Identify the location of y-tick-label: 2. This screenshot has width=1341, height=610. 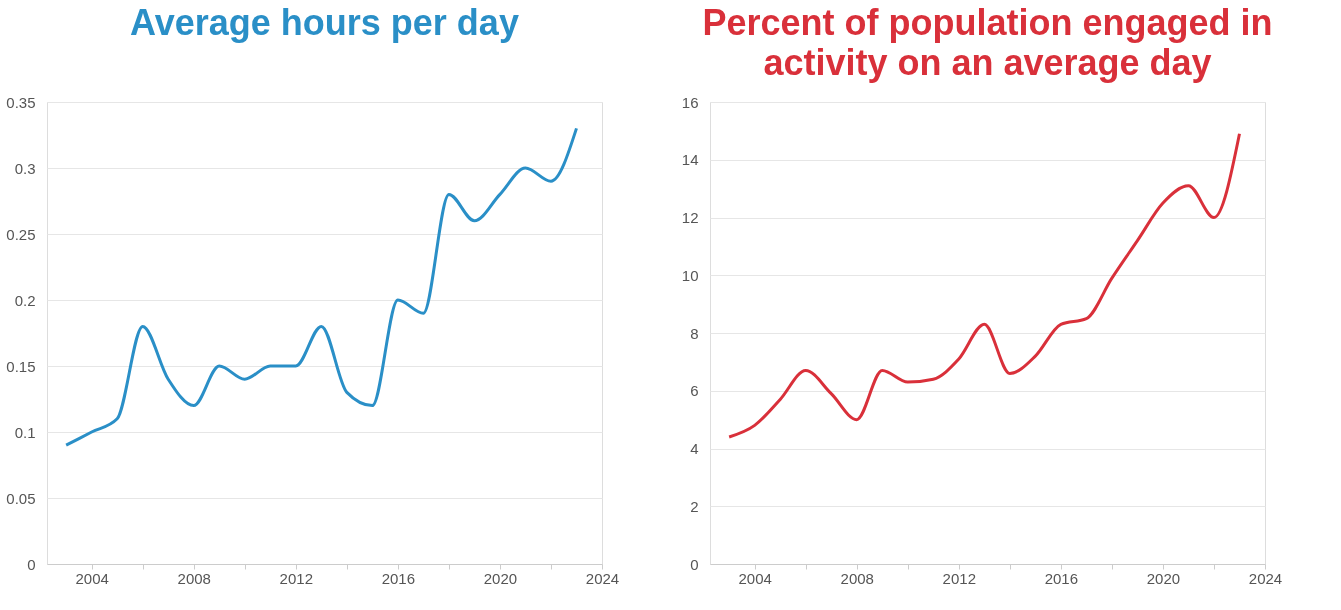
(694, 506).